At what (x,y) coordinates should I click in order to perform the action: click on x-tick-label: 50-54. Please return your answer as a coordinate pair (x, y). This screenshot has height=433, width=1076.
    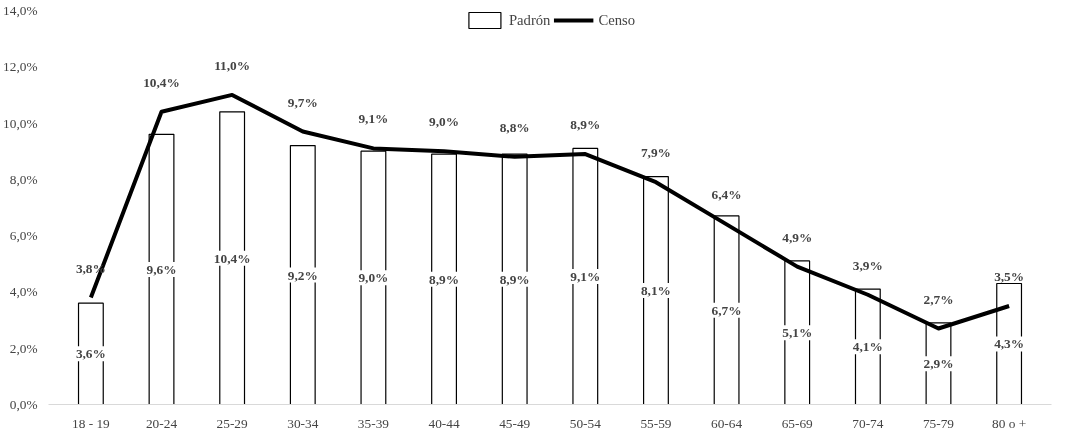
    Looking at the image, I should click on (585, 423).